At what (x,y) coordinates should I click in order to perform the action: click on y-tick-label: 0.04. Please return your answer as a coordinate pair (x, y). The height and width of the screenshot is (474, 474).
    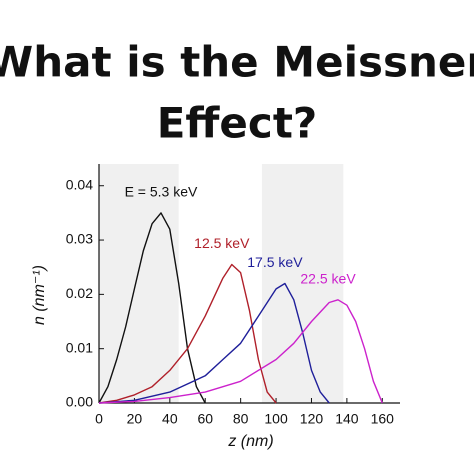
    Looking at the image, I should click on (79, 184).